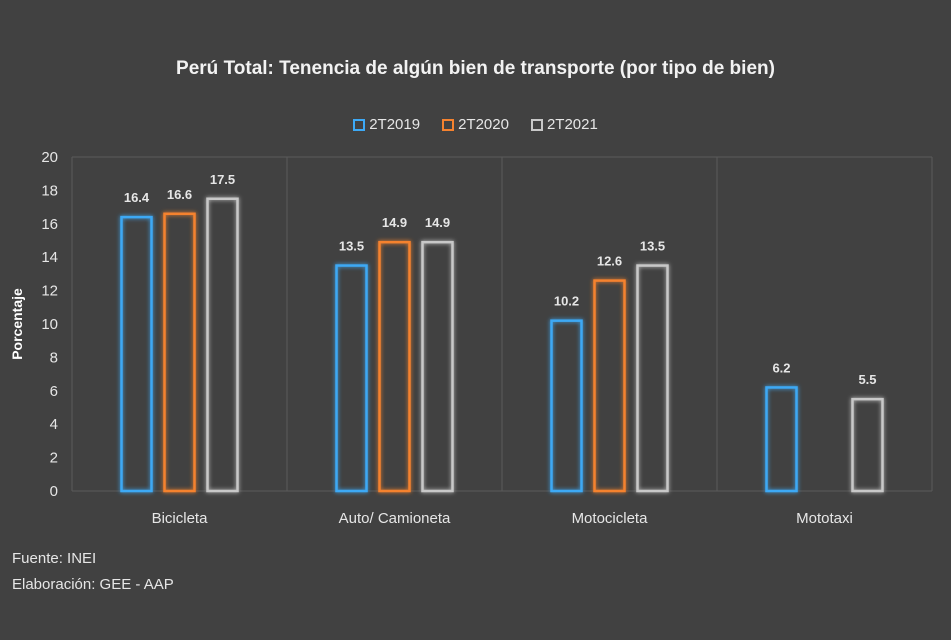 The width and height of the screenshot is (951, 640). What do you see at coordinates (137, 197) in the screenshot?
I see `data-label: 16.4` at bounding box center [137, 197].